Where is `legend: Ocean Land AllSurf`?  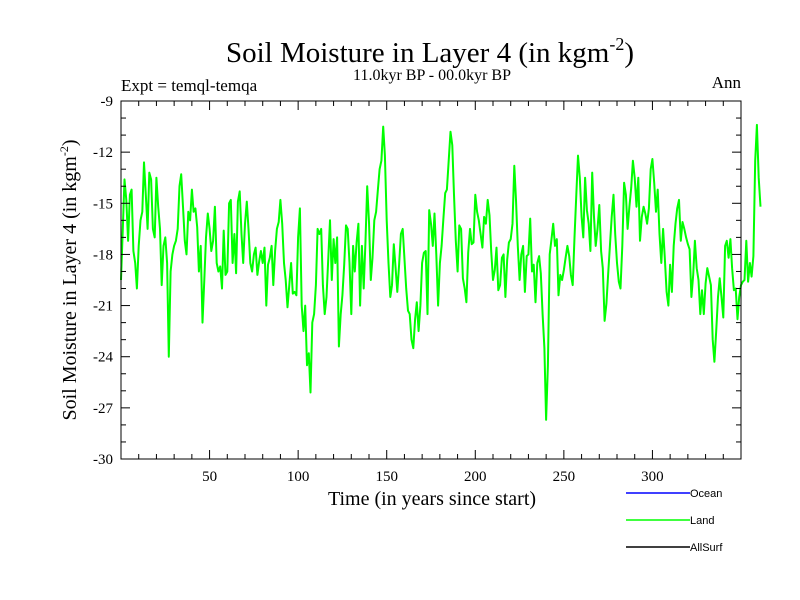
legend: Ocean Land AllSurf is located at coordinates (674, 521).